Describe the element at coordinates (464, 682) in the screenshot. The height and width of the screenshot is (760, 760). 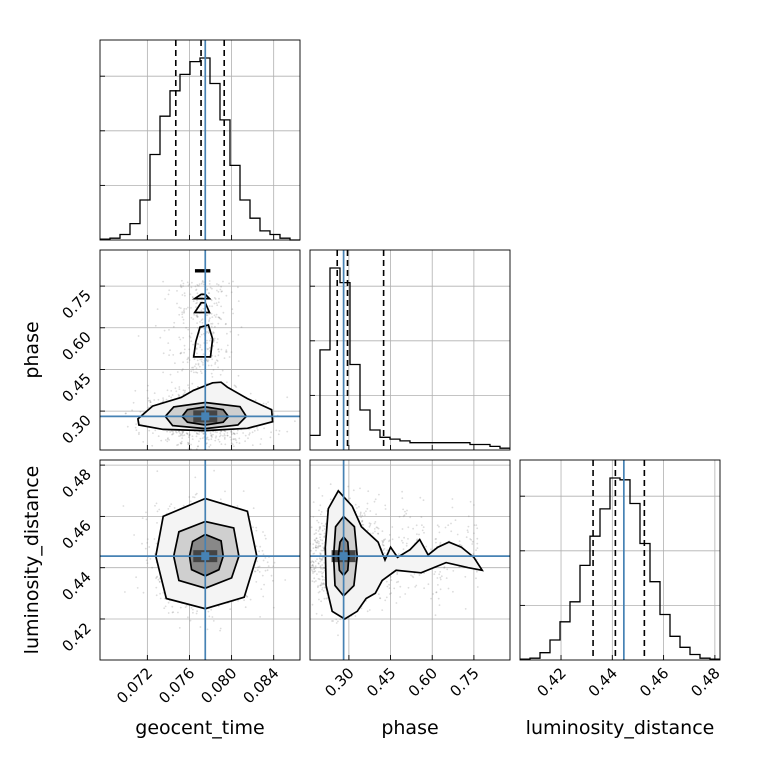
I see `x-tick-label-phase: 0.75` at that location.